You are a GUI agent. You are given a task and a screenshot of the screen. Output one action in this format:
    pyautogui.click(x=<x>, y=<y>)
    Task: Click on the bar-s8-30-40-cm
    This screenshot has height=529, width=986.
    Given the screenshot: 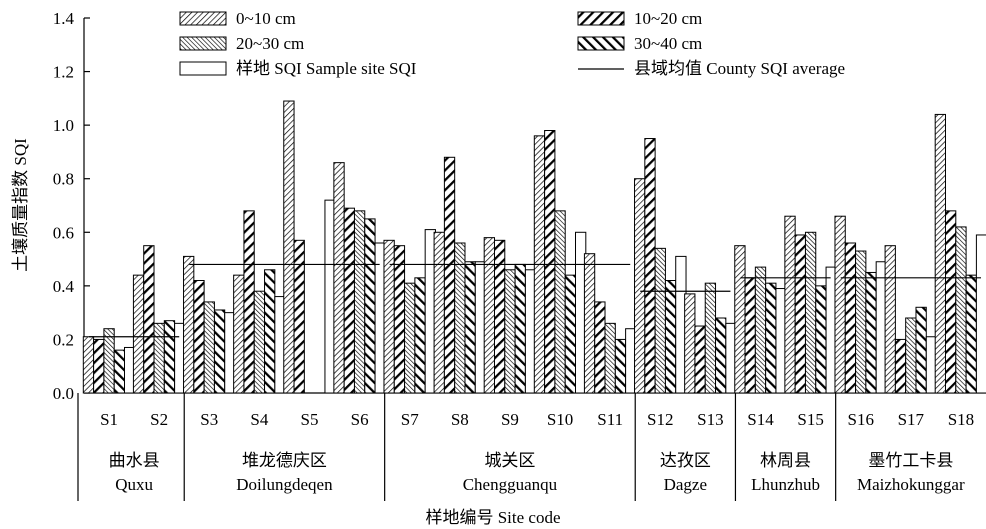 What is the action you would take?
    pyautogui.click(x=470, y=327)
    